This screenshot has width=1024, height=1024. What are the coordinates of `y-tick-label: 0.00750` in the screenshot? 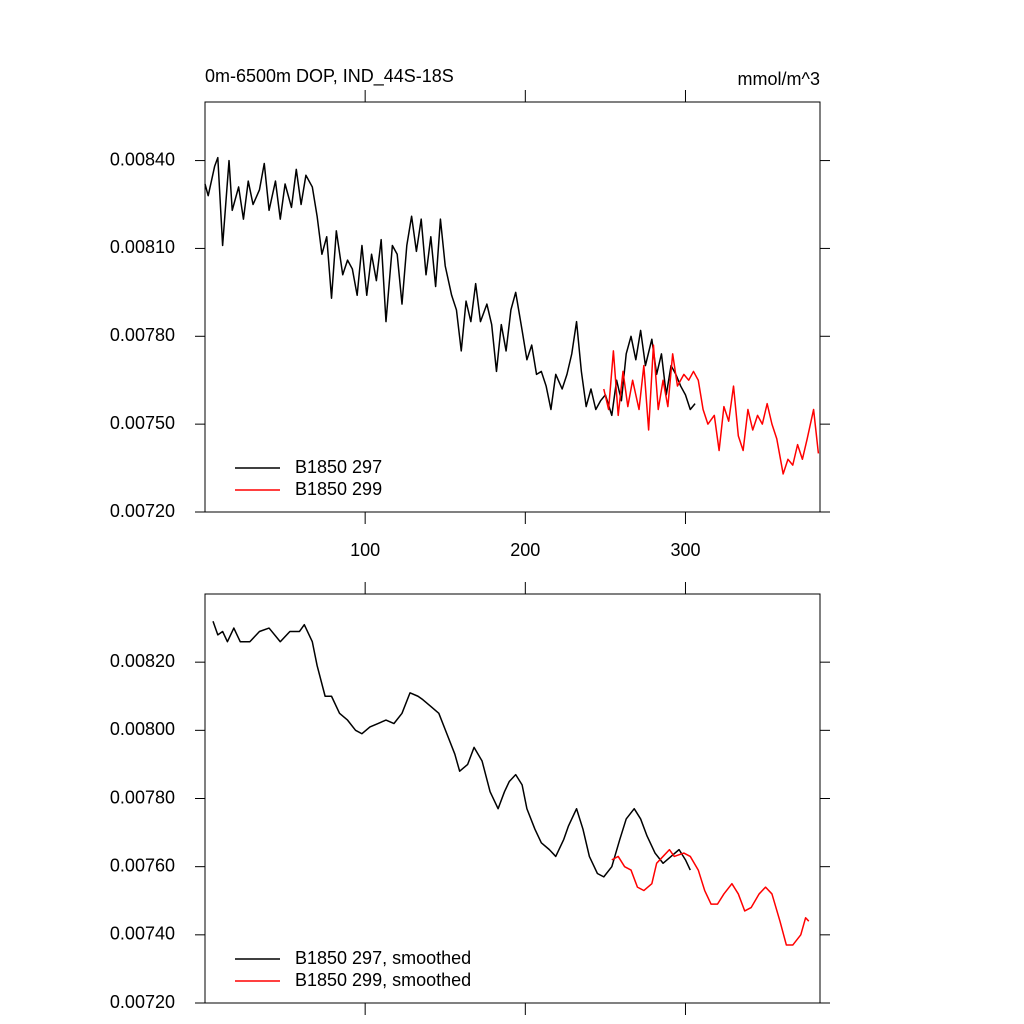 It's located at (142, 423).